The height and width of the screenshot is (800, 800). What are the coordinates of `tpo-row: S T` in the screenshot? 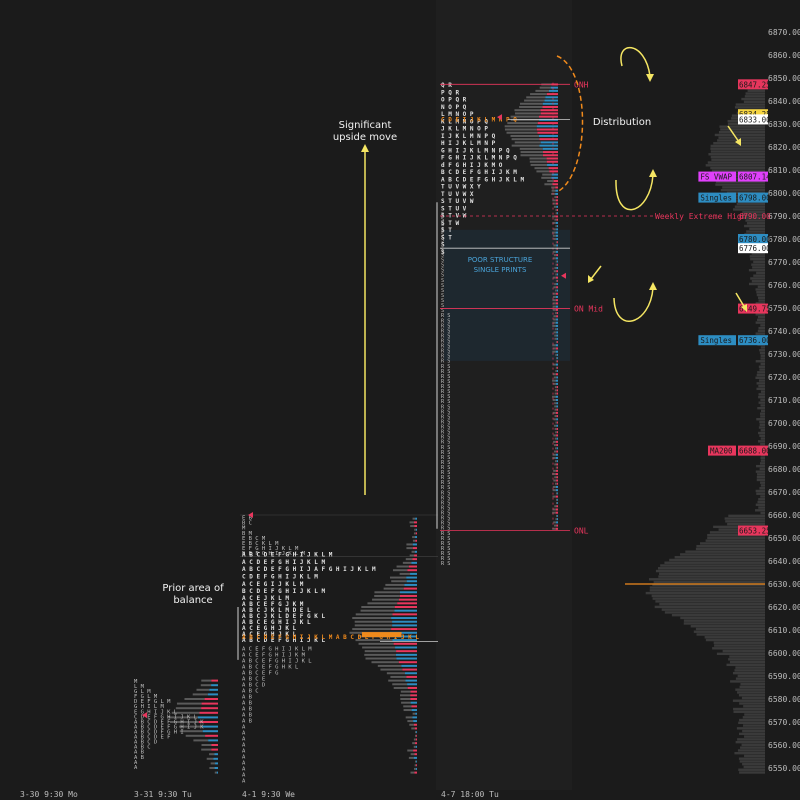 It's located at (446, 237).